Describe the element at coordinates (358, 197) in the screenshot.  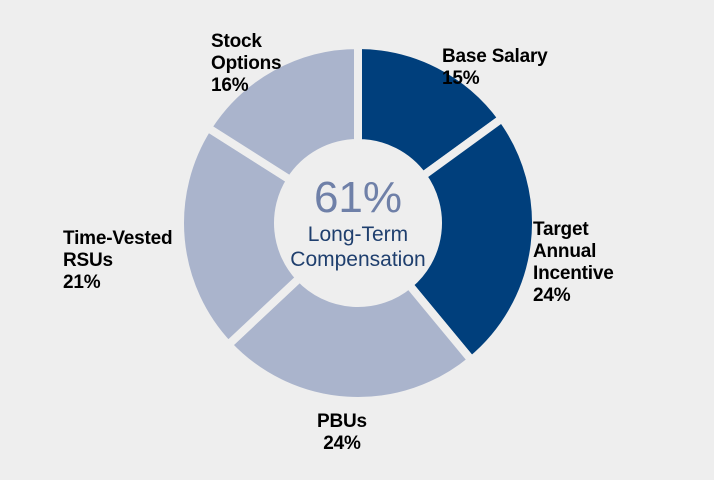
I see `center-value: 61%` at that location.